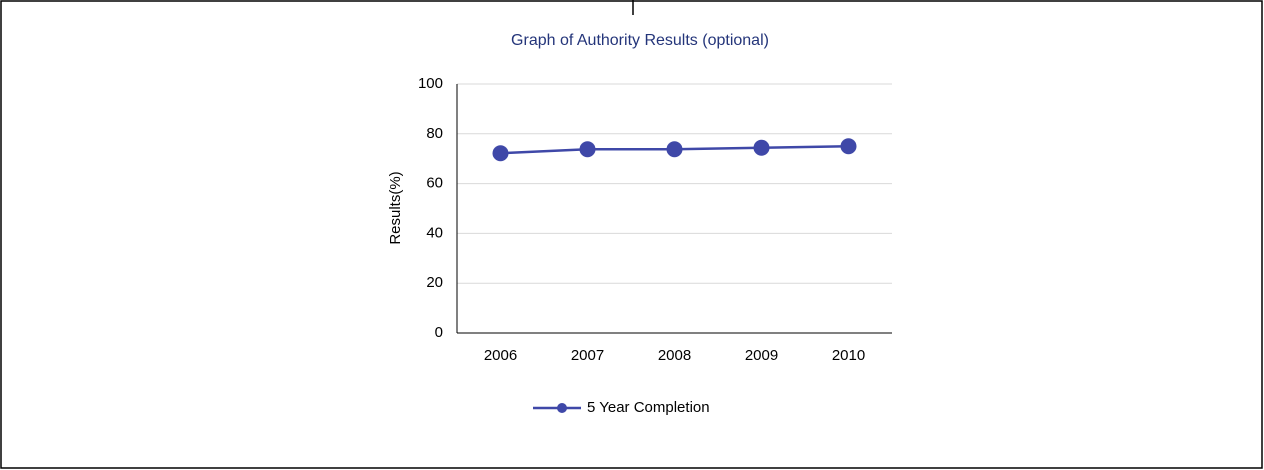 This screenshot has height=470, width=1264. I want to click on y-tick-label: 80, so click(434, 133).